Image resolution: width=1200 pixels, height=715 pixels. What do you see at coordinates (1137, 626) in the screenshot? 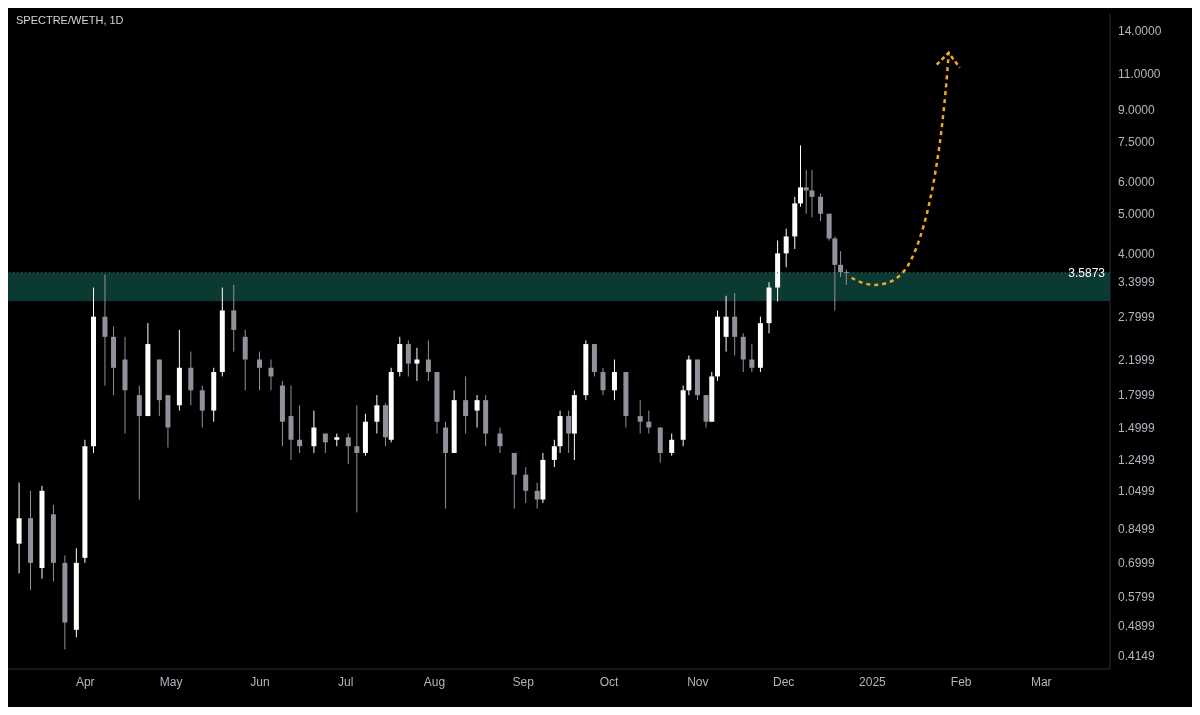
I see `y-tick-label: 0.4899` at bounding box center [1137, 626].